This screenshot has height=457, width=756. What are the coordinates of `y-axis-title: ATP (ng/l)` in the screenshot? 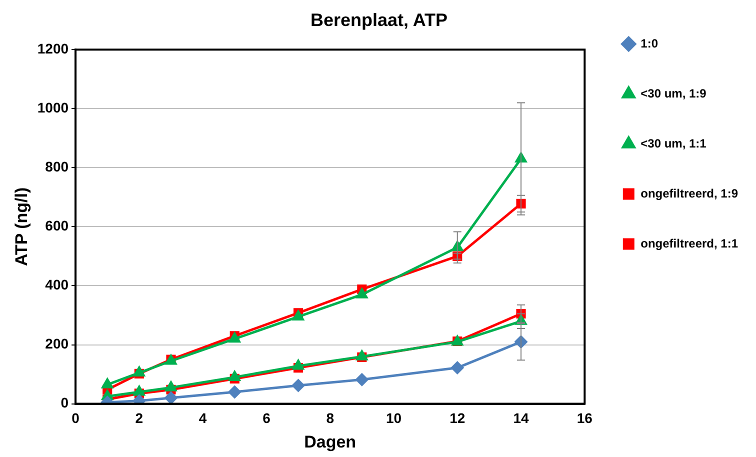 It's located at (21, 226).